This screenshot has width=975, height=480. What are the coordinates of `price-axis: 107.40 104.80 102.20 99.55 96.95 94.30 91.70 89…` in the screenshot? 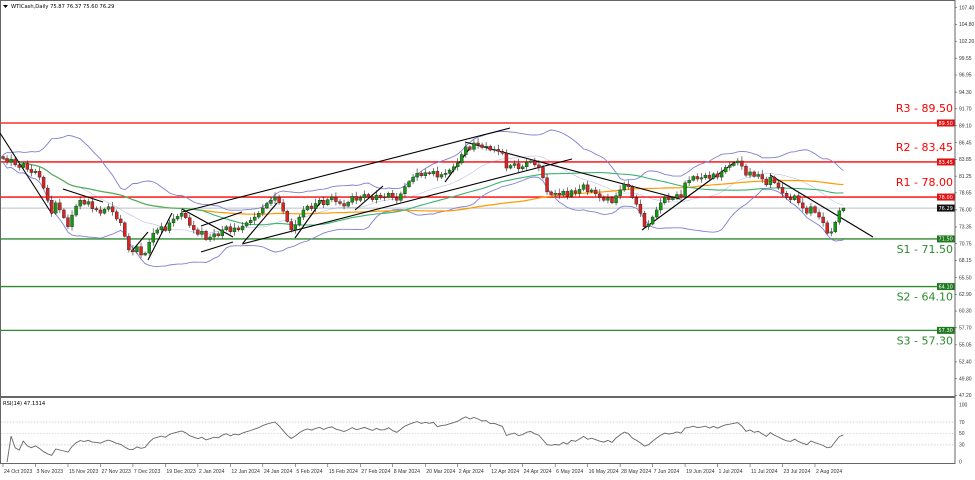 It's located at (956, 202).